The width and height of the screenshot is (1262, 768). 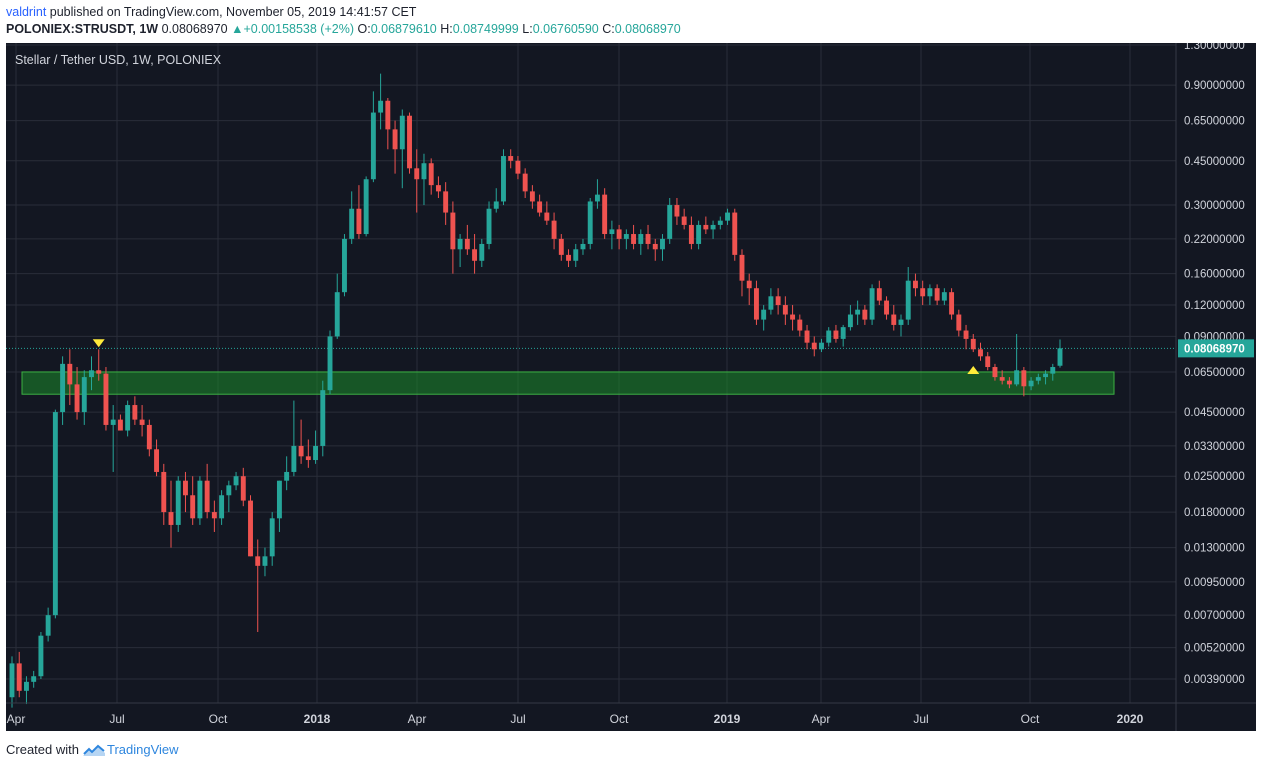 I want to click on tradingview-logo-icon, so click(x=93, y=750).